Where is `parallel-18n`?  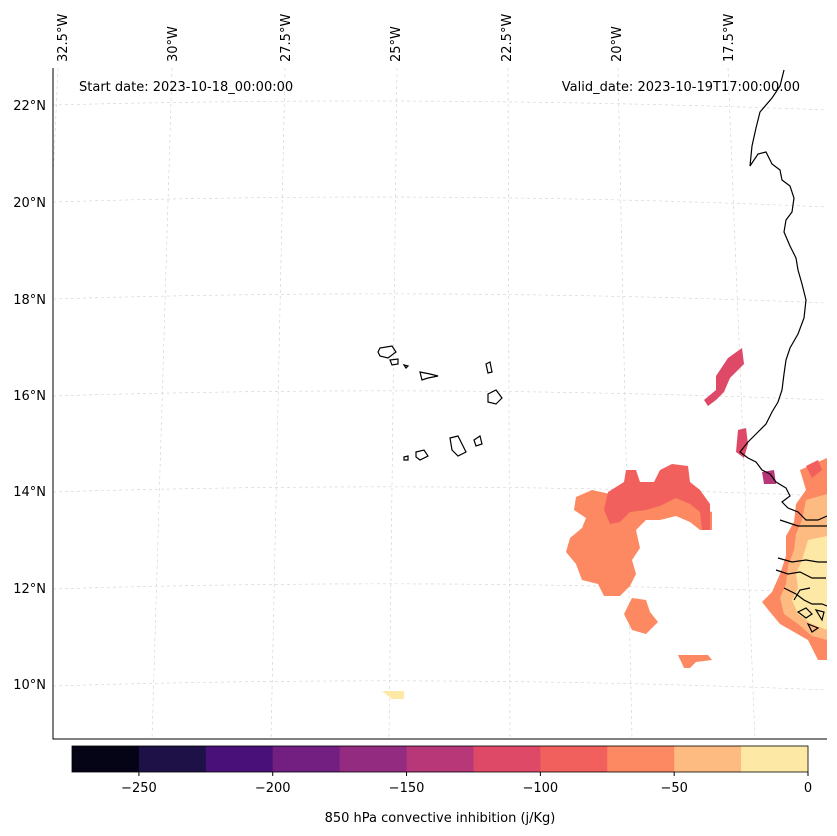
parallel-18n is located at coordinates (440, 298).